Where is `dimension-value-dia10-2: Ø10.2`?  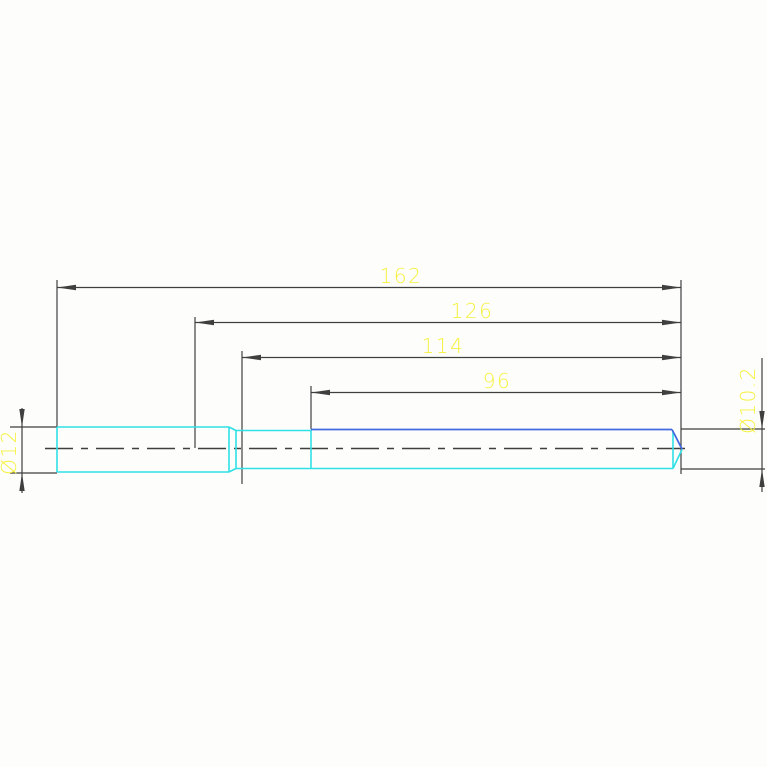
dimension-value-dia10-2: Ø10.2 is located at coordinates (748, 400).